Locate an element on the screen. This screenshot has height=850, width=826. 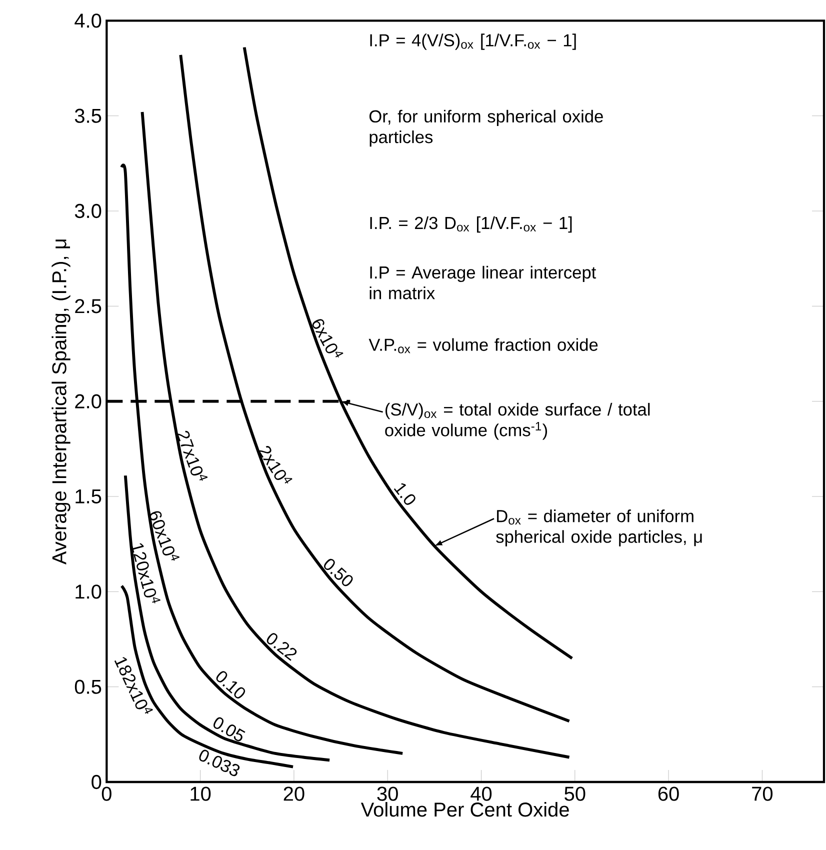
y-tick-label: 1.5 is located at coordinates (89, 497).